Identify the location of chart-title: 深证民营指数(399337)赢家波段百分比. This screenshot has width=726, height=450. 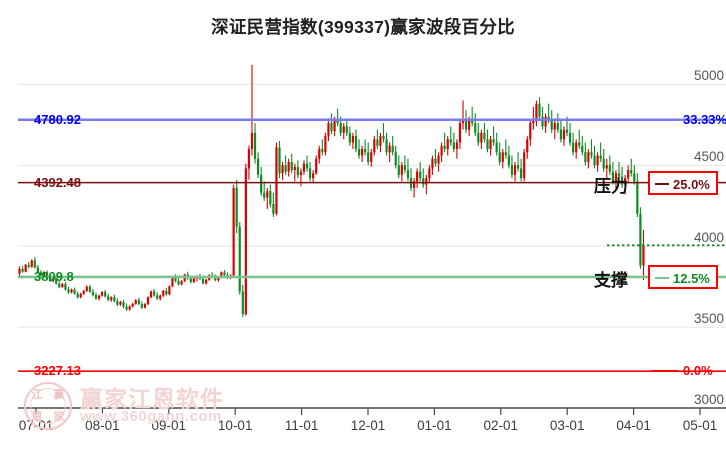
(363, 27).